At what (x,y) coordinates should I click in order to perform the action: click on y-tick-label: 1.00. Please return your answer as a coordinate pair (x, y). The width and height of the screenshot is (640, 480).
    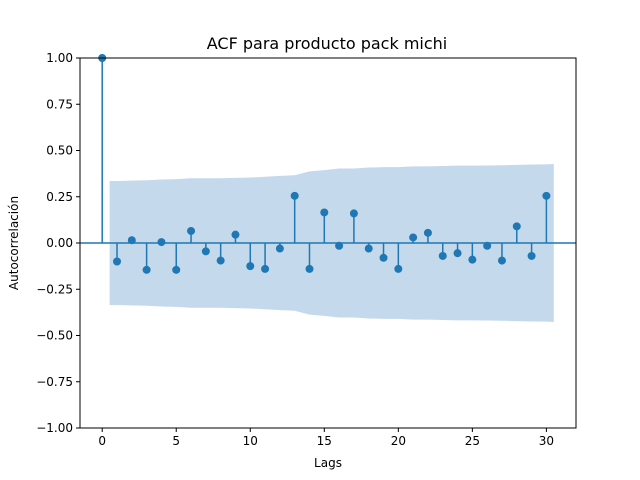
    Looking at the image, I should click on (59, 58).